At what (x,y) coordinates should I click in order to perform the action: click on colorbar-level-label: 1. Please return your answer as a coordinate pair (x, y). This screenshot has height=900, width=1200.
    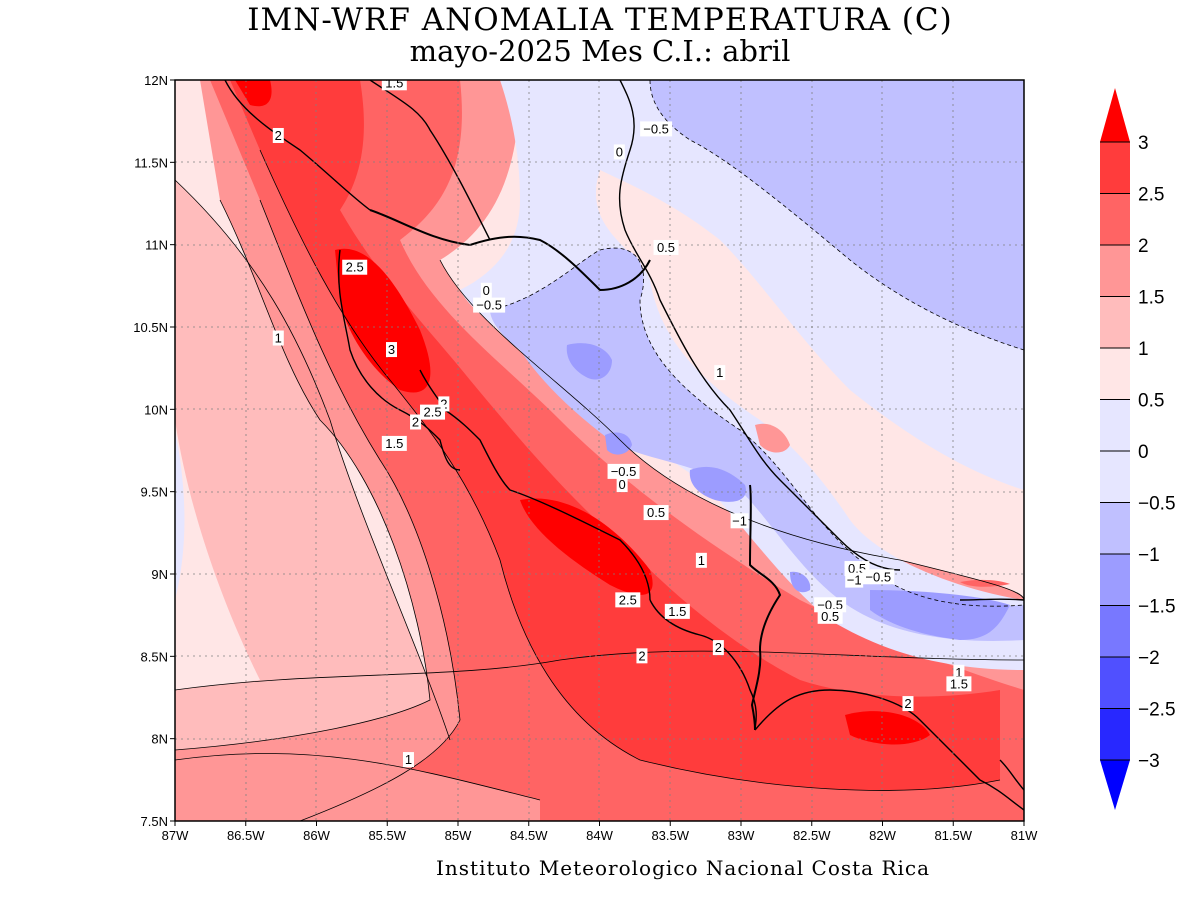
    Looking at the image, I should click on (1143, 349).